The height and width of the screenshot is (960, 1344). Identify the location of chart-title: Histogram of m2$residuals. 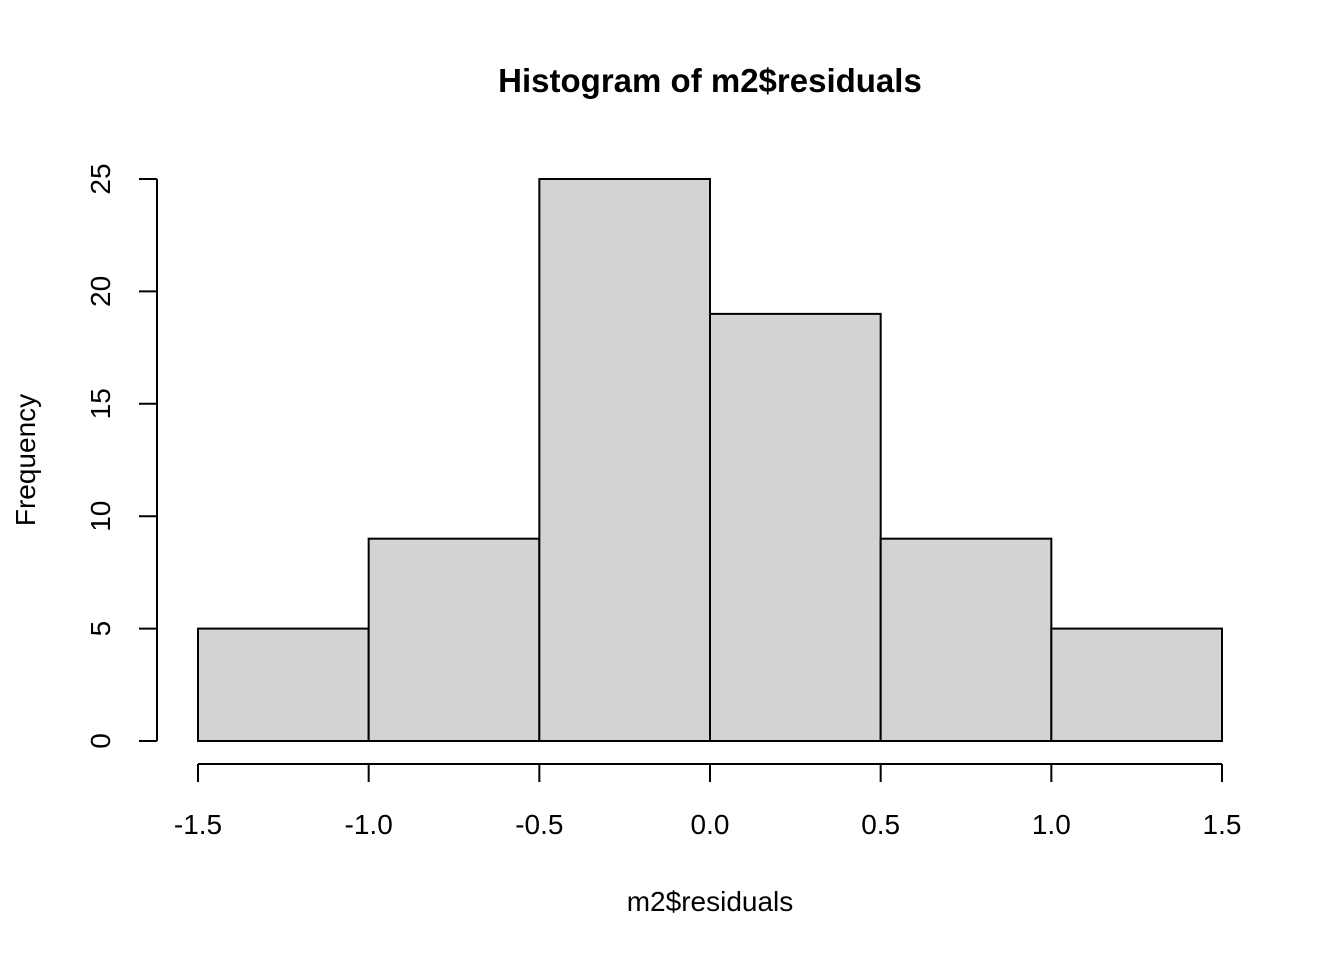
(710, 80).